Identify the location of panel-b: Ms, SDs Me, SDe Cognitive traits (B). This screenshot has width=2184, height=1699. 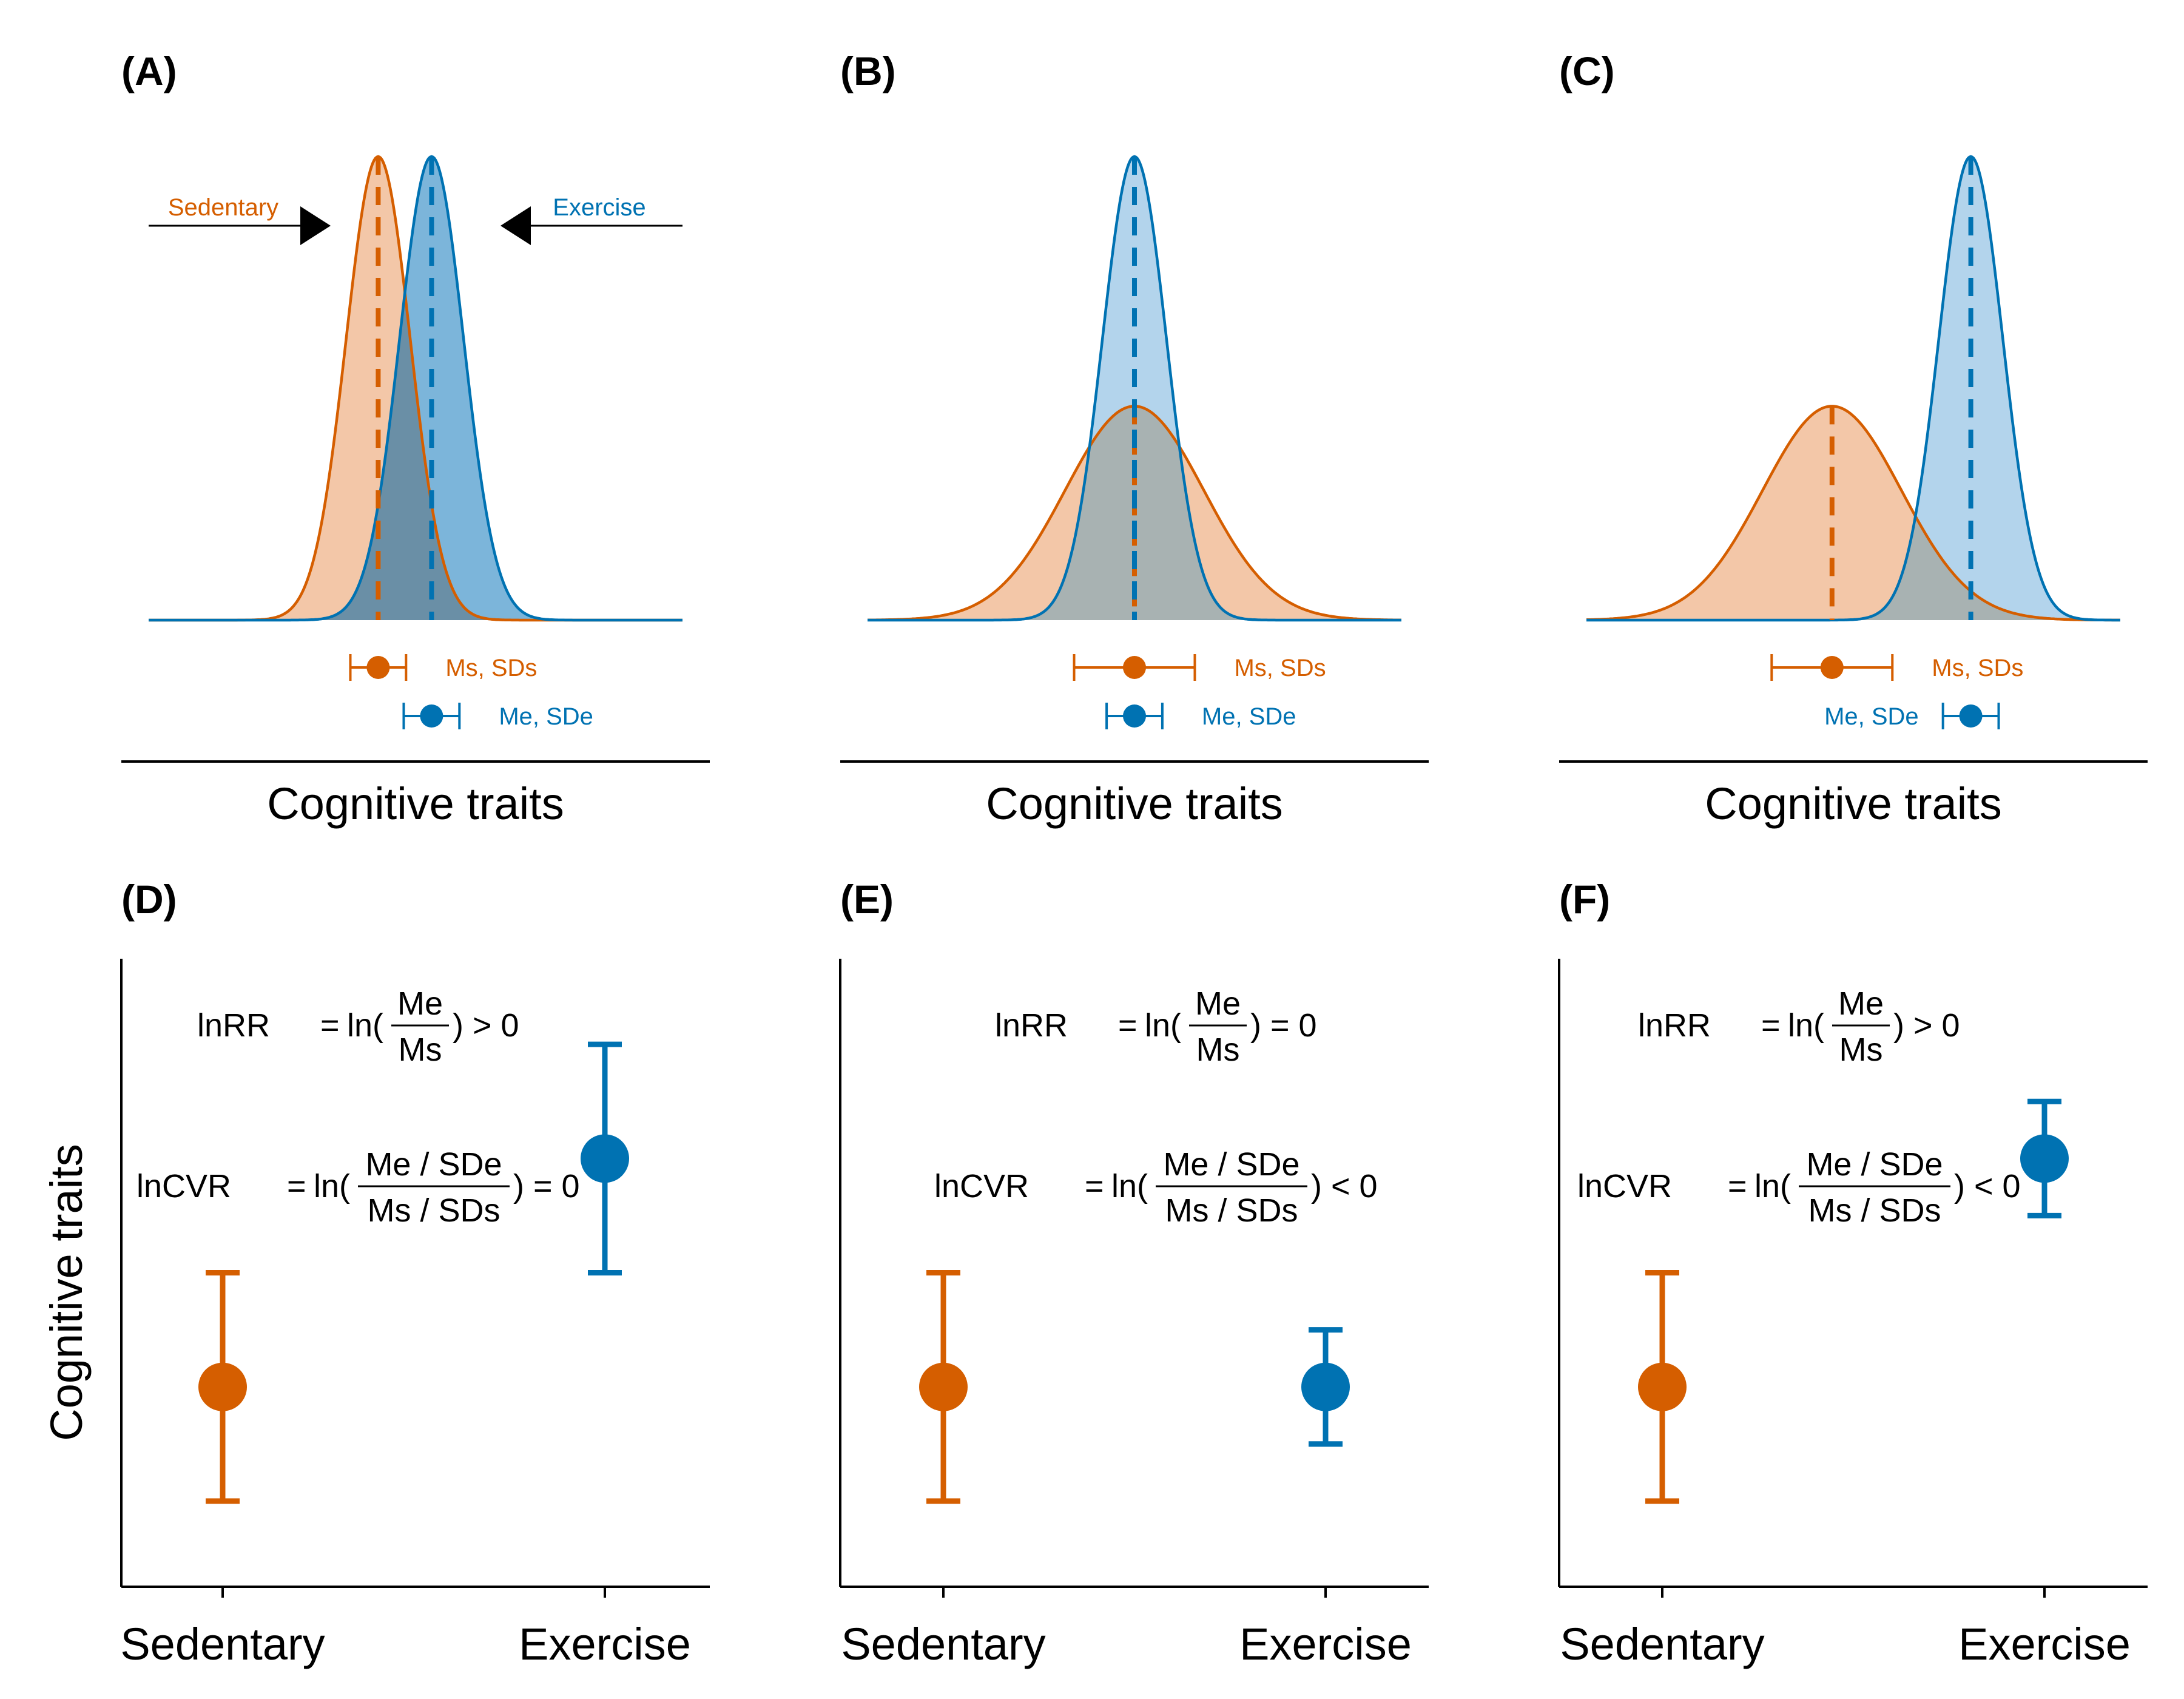
(1134, 439).